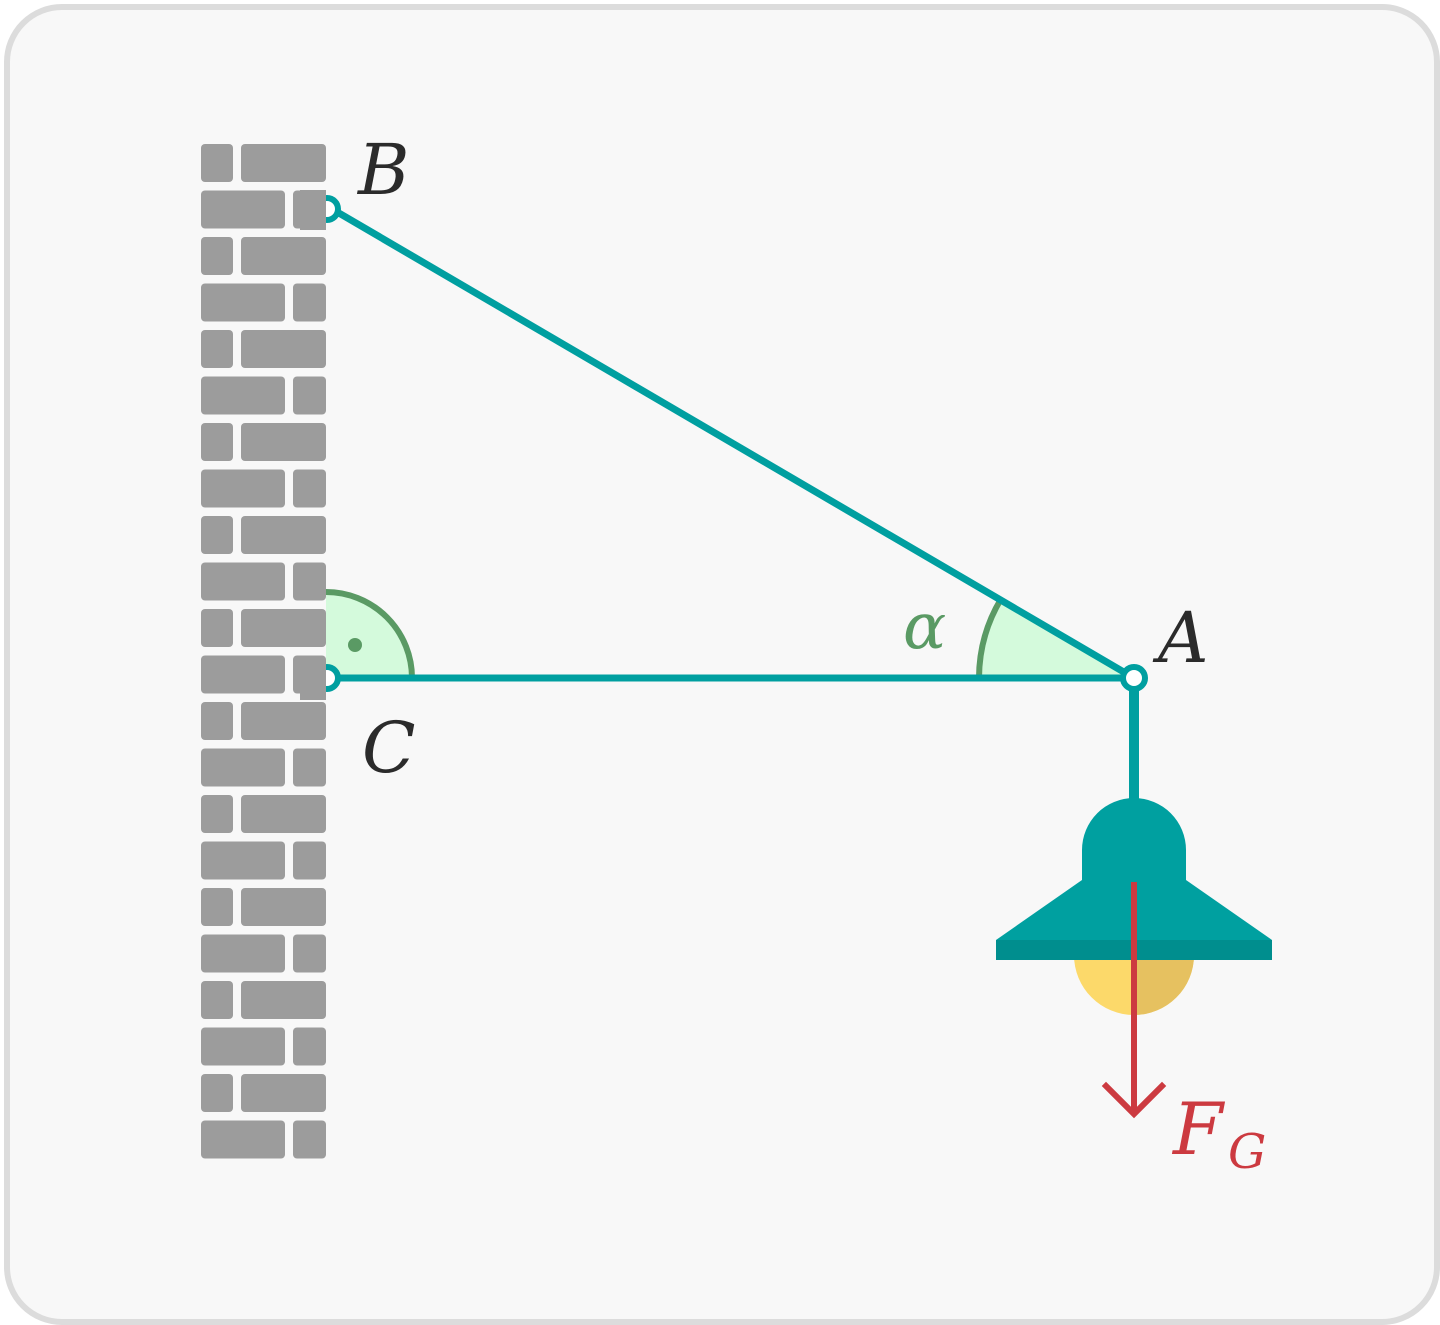 The width and height of the screenshot is (1440, 1325). What do you see at coordinates (1180, 638) in the screenshot?
I see `label-point-a: A` at bounding box center [1180, 638].